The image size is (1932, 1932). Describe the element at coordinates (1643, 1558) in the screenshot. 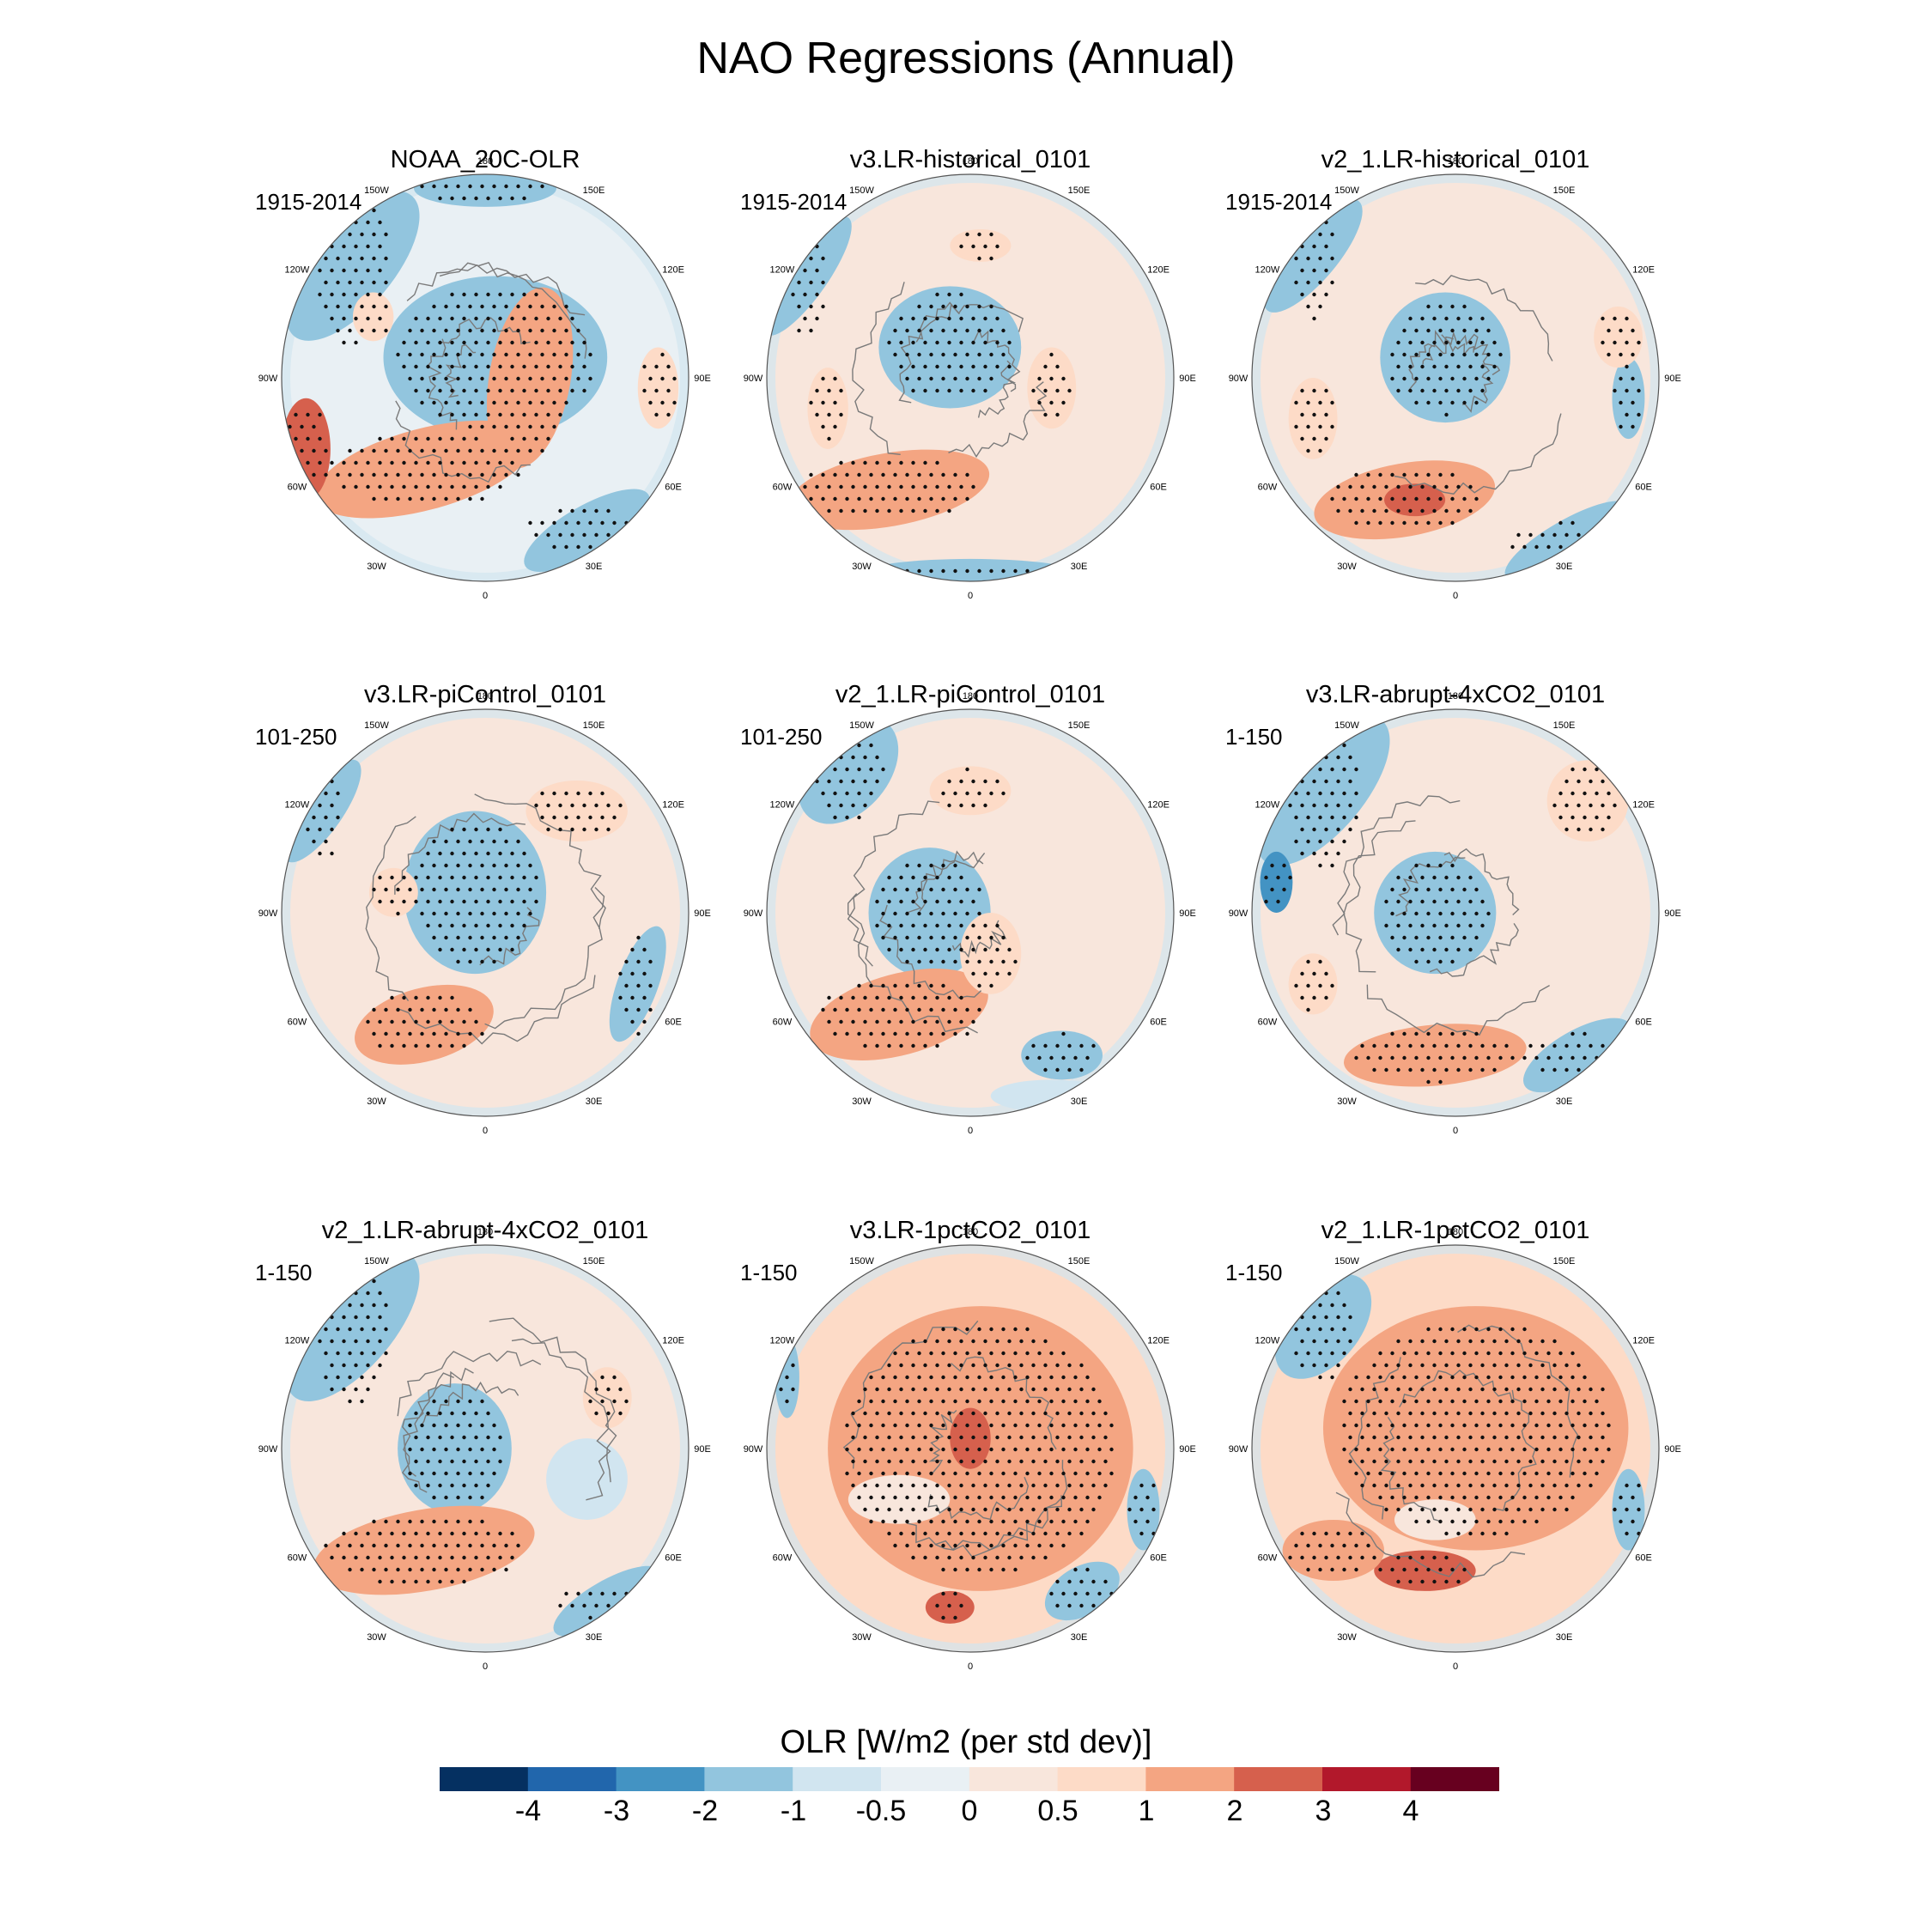

I see `longitude-label: 60E` at that location.